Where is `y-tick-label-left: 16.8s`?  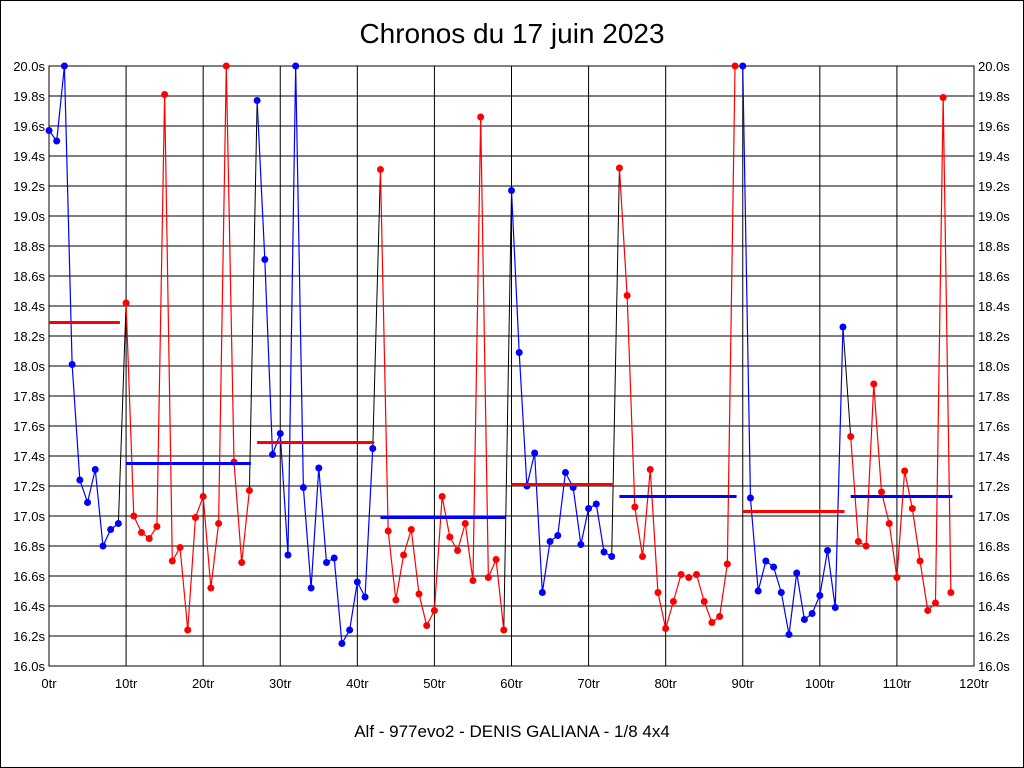
y-tick-label-left: 16.8s is located at coordinates (29, 546).